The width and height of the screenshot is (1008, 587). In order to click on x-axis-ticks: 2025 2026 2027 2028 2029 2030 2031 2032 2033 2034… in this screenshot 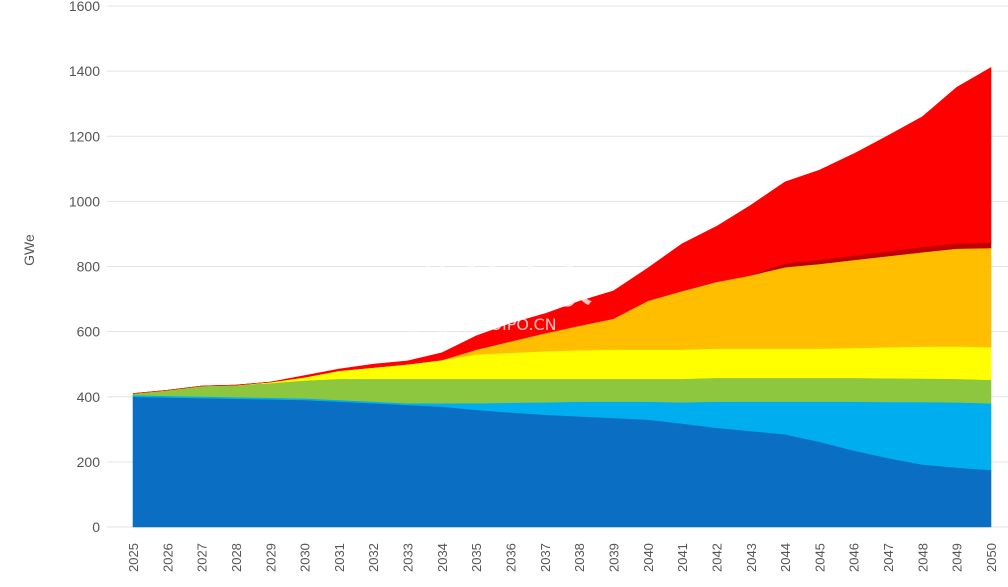, I will do `click(562, 557)`.